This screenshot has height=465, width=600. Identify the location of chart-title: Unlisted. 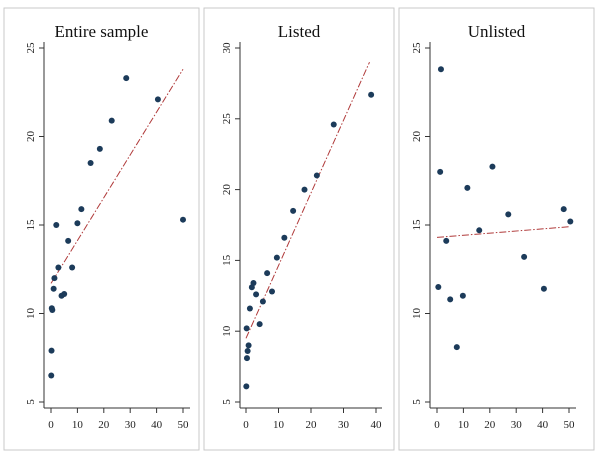
(497, 31).